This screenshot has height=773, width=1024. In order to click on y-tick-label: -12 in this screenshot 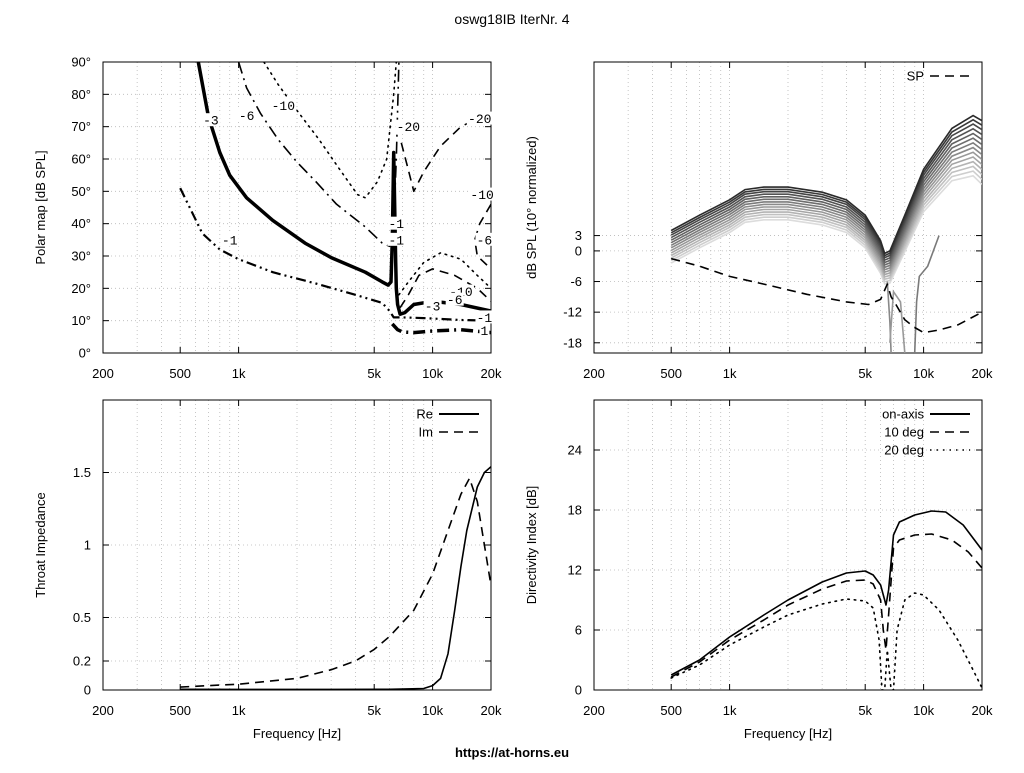, I will do `click(572, 312)`.